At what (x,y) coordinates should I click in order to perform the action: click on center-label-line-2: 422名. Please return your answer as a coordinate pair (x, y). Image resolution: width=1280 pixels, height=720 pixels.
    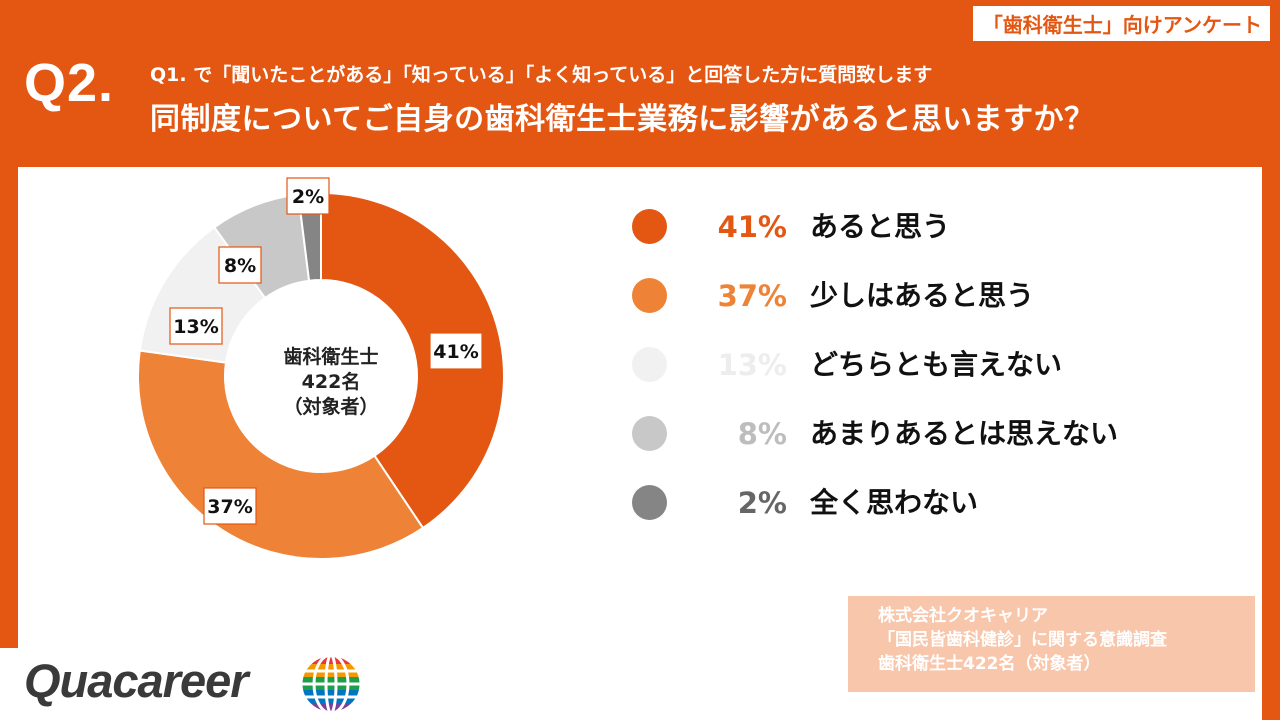
    Looking at the image, I should click on (331, 382).